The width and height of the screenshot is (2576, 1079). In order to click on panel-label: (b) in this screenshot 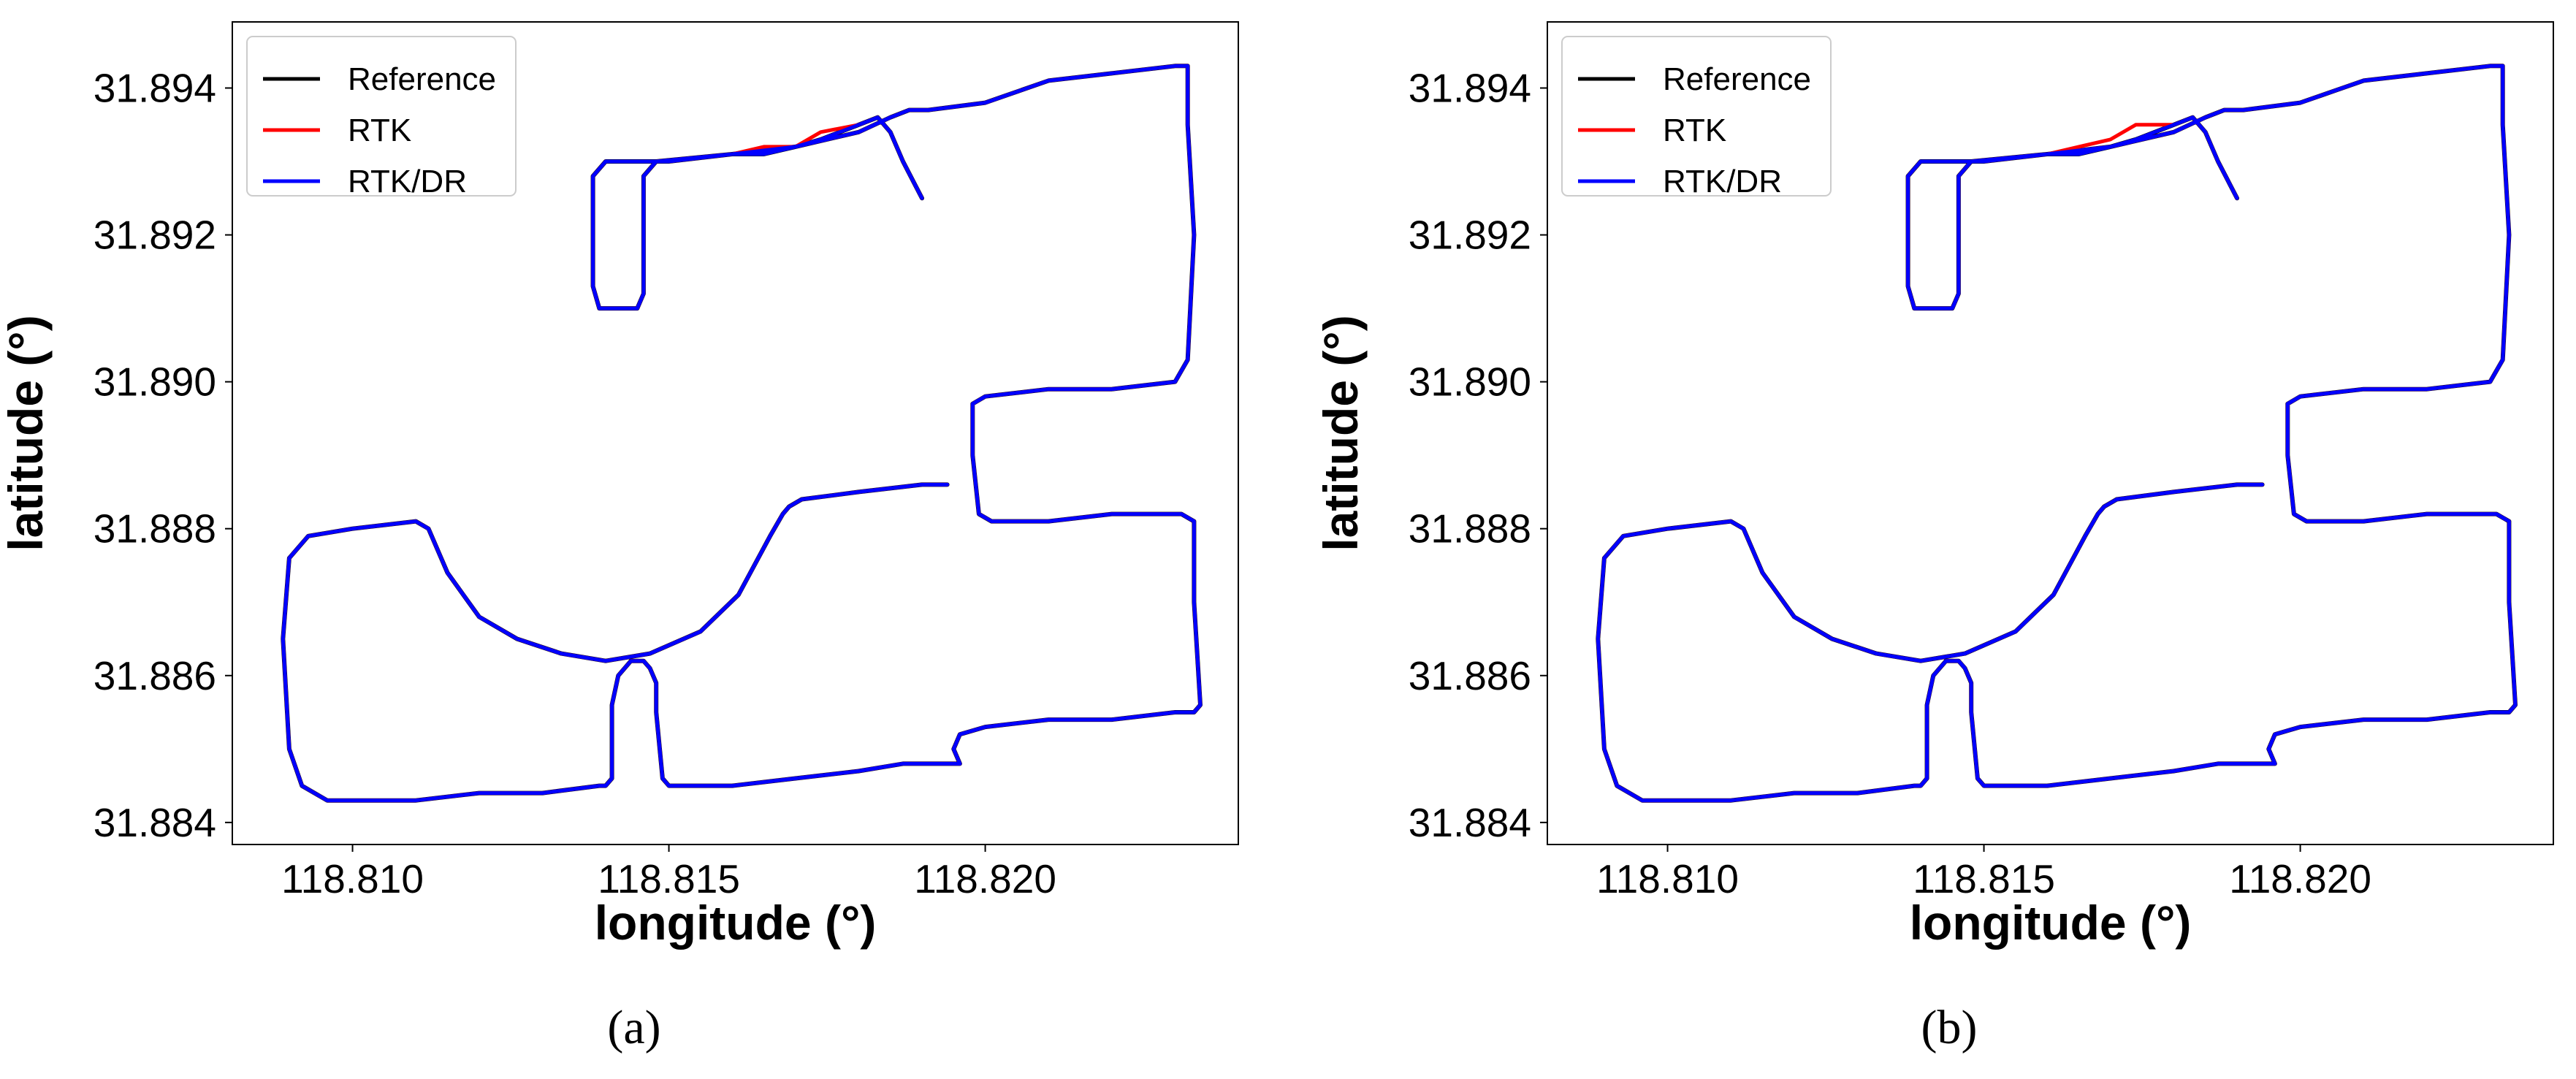, I will do `click(1950, 1027)`.